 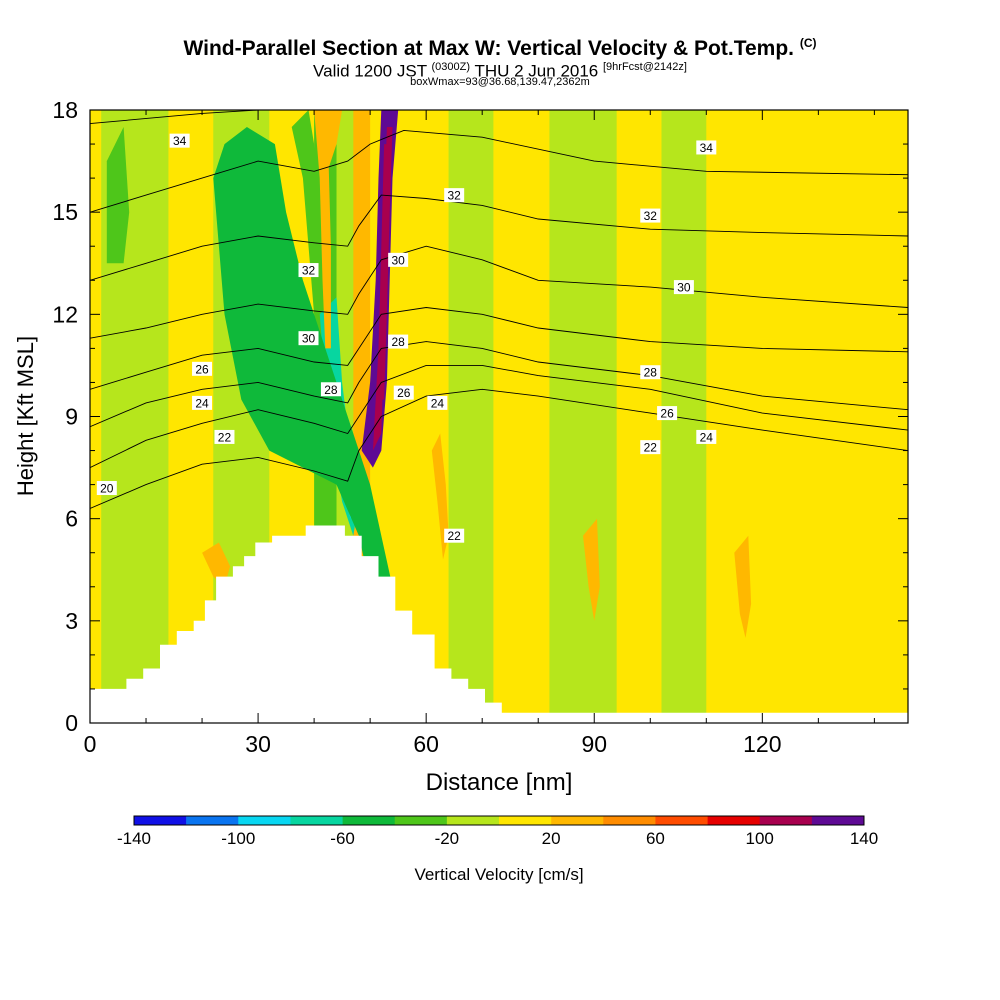 What do you see at coordinates (238, 838) in the screenshot?
I see `colorbar-tick-label: -100` at bounding box center [238, 838].